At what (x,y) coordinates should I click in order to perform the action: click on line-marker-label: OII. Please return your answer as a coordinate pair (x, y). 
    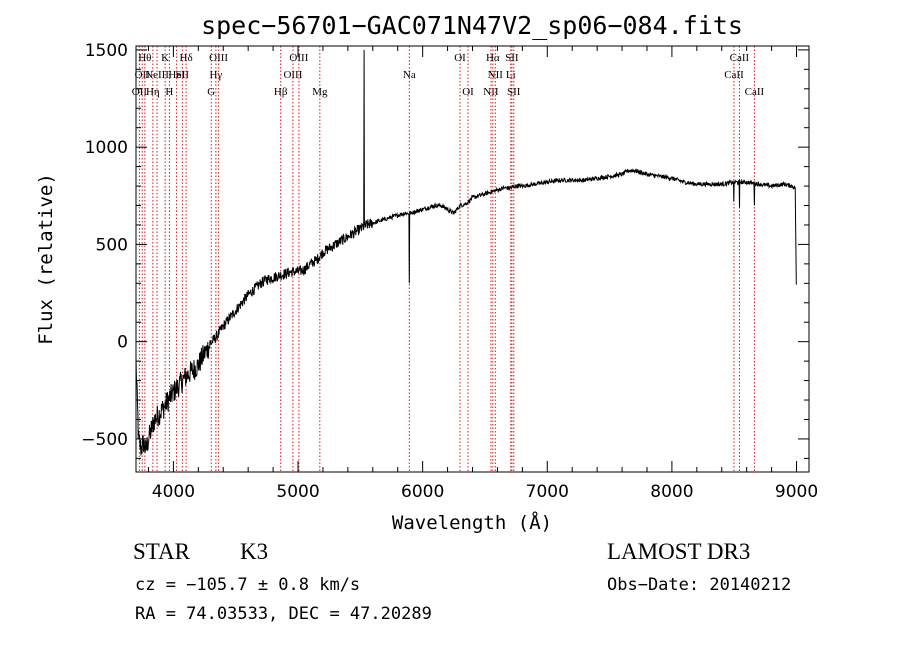
    Looking at the image, I should click on (143, 75).